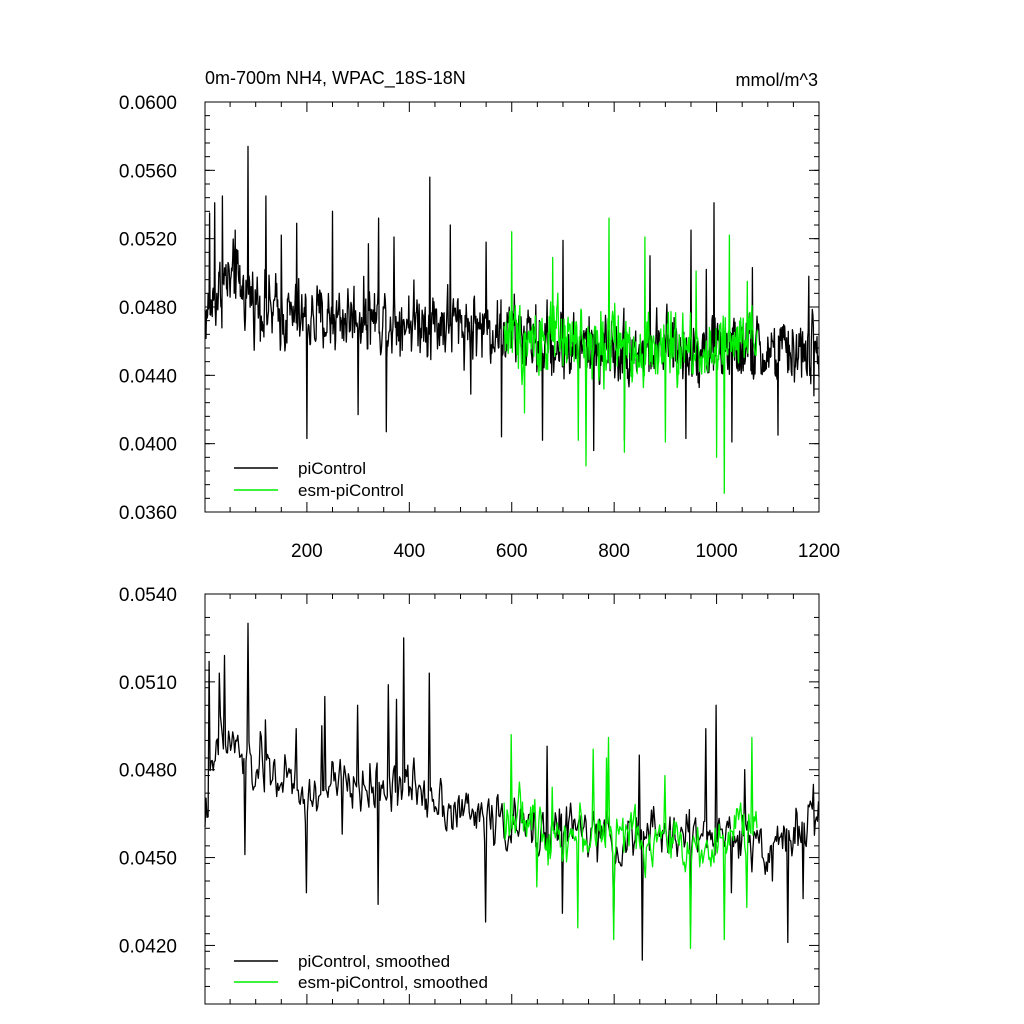 The image size is (1024, 1024). Describe the element at coordinates (335, 78) in the screenshot. I see `top-panel-title: 0m-700m NH4, WPAC_18S-18N` at that location.